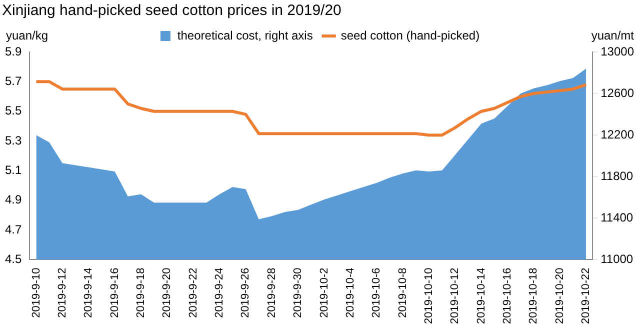  What do you see at coordinates (534, 296) in the screenshot?
I see `x-tick-label: 2019-10-18` at bounding box center [534, 296].